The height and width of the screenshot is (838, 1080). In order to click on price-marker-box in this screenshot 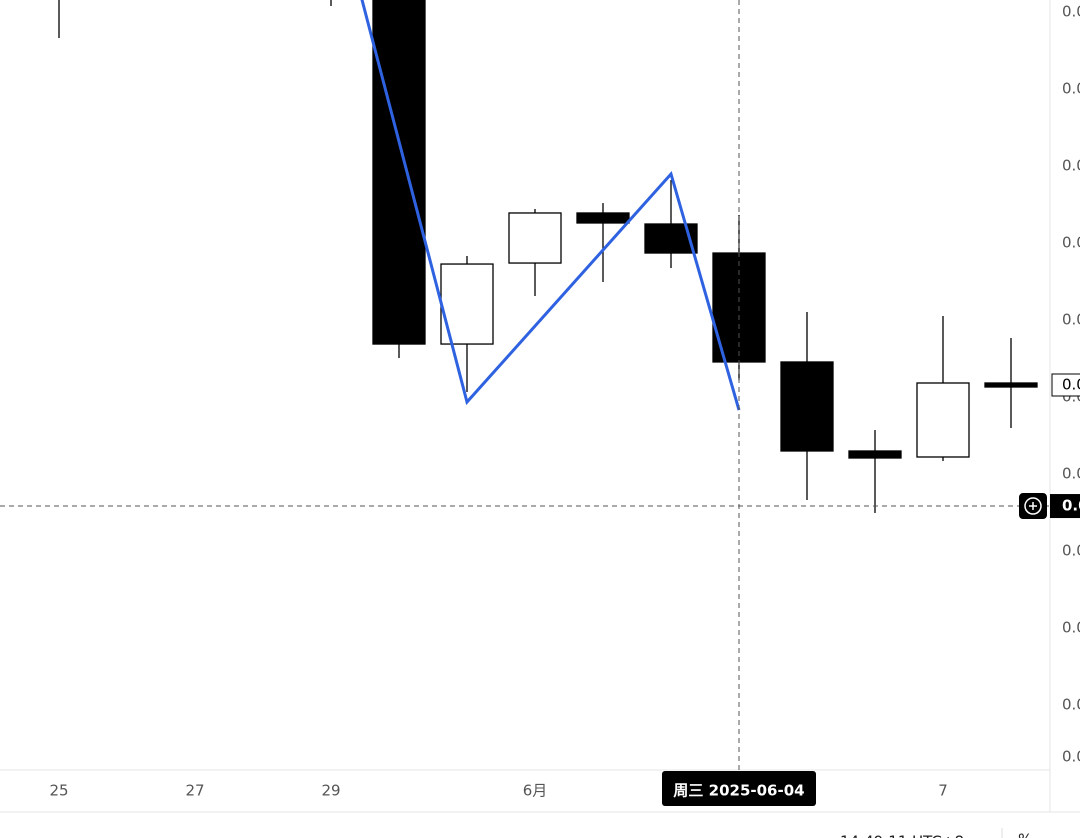, I will do `click(1065, 385)`.